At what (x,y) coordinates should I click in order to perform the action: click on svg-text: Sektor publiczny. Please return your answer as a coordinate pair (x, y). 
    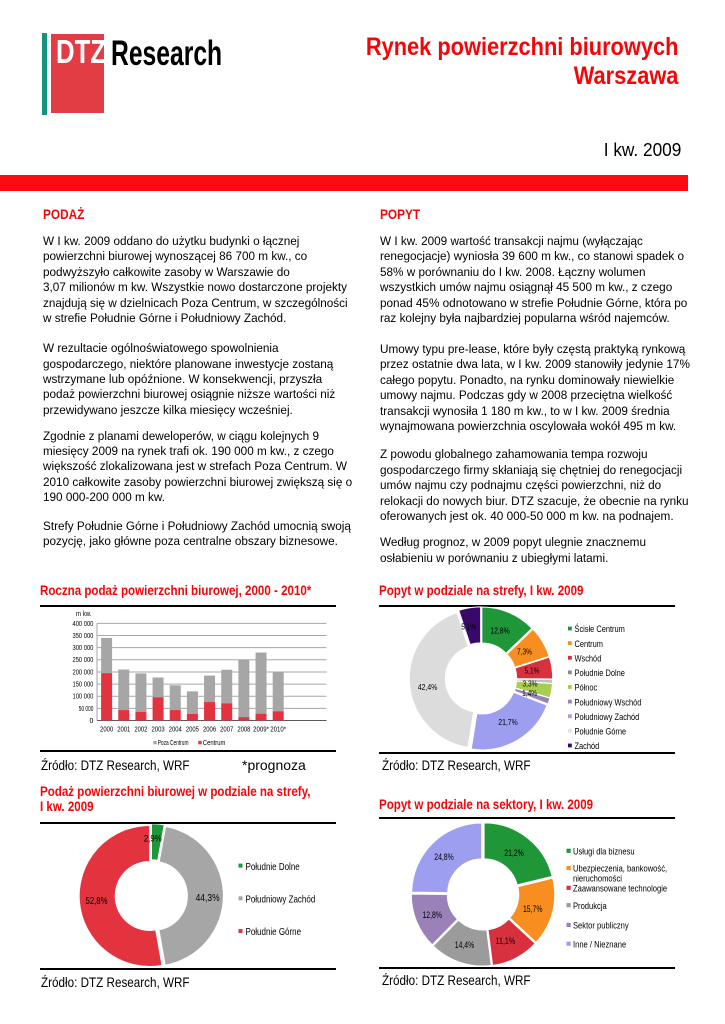
    Looking at the image, I should click on (601, 925).